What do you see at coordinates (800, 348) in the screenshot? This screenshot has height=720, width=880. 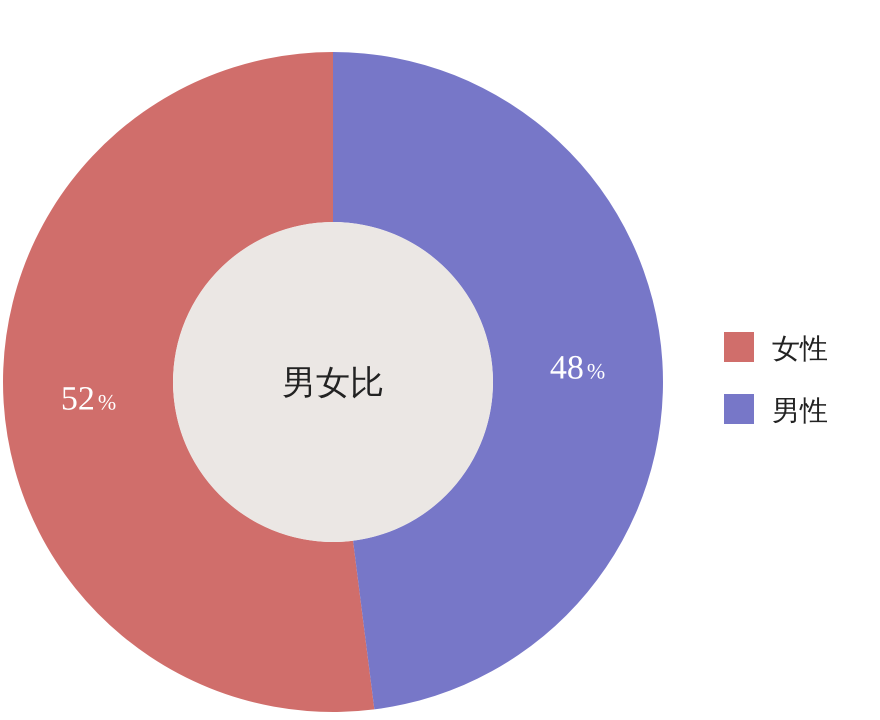 I see `legend-label: 女性` at bounding box center [800, 348].